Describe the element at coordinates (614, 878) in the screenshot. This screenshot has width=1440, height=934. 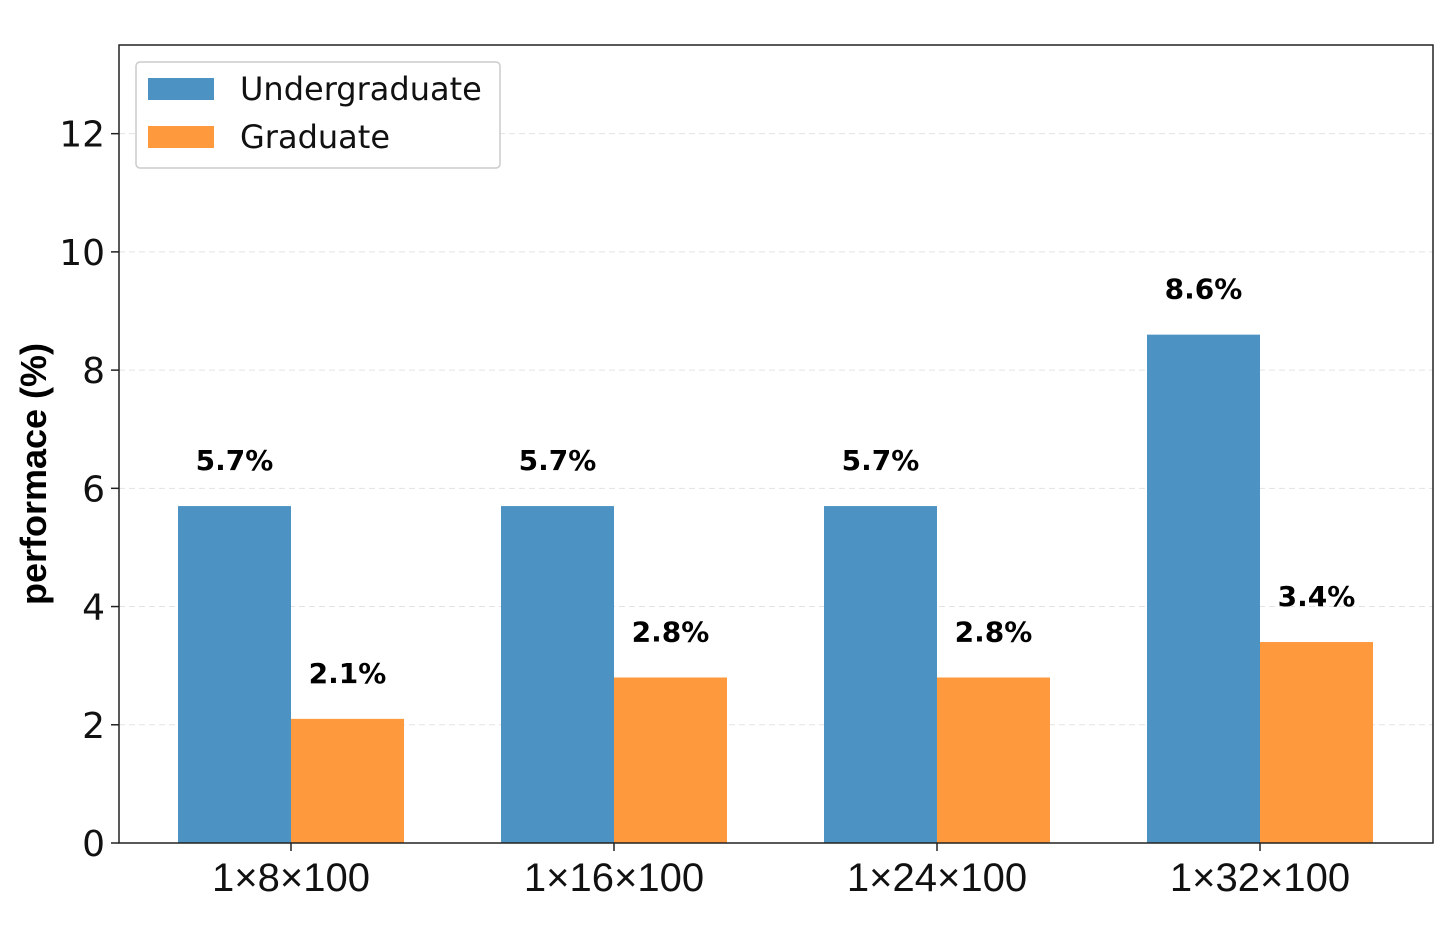
I see `x-tick-label: 1×16×100` at that location.